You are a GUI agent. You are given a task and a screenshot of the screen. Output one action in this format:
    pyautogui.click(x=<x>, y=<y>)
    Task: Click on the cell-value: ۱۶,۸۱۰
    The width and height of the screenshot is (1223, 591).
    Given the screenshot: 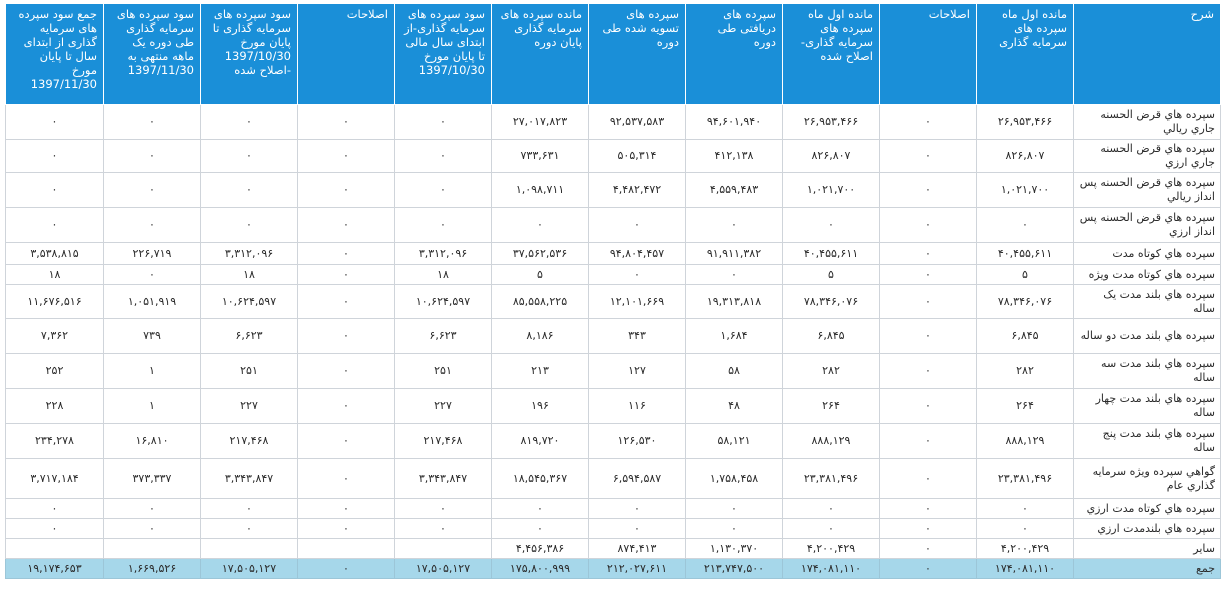 What is the action you would take?
    pyautogui.click(x=152, y=441)
    